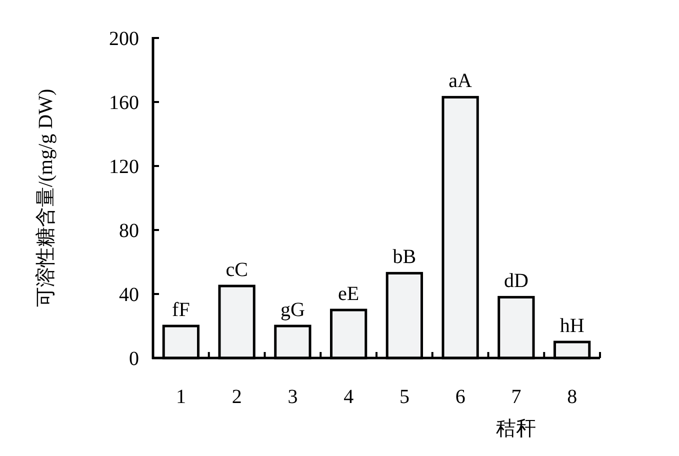 This screenshot has width=679, height=456. I want to click on y-tick-label: 200, so click(124, 39).